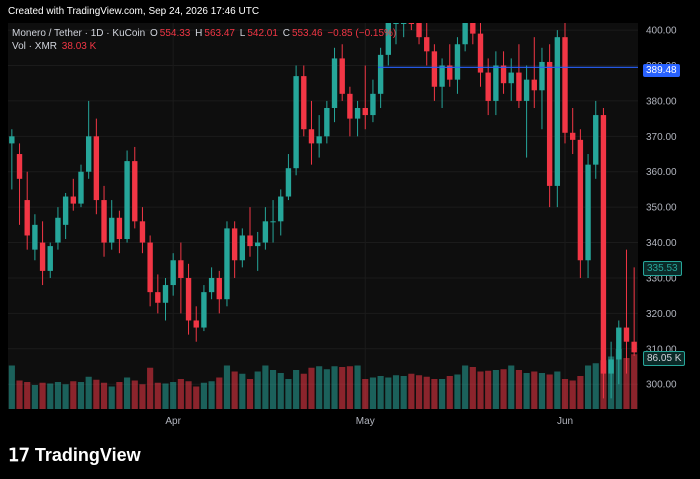  I want to click on volume-bars, so click(323, 379).